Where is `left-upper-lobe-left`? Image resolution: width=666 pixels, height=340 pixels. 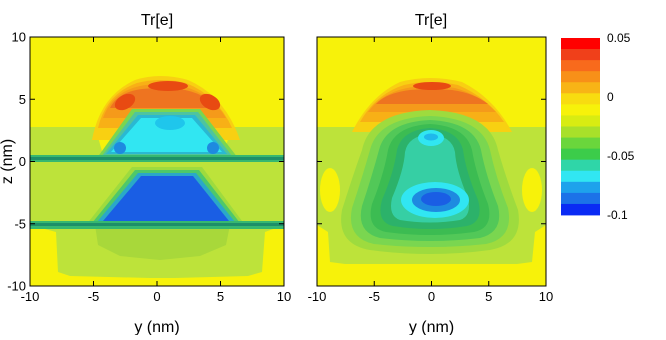 left-upper-lobe-left is located at coordinates (125, 102).